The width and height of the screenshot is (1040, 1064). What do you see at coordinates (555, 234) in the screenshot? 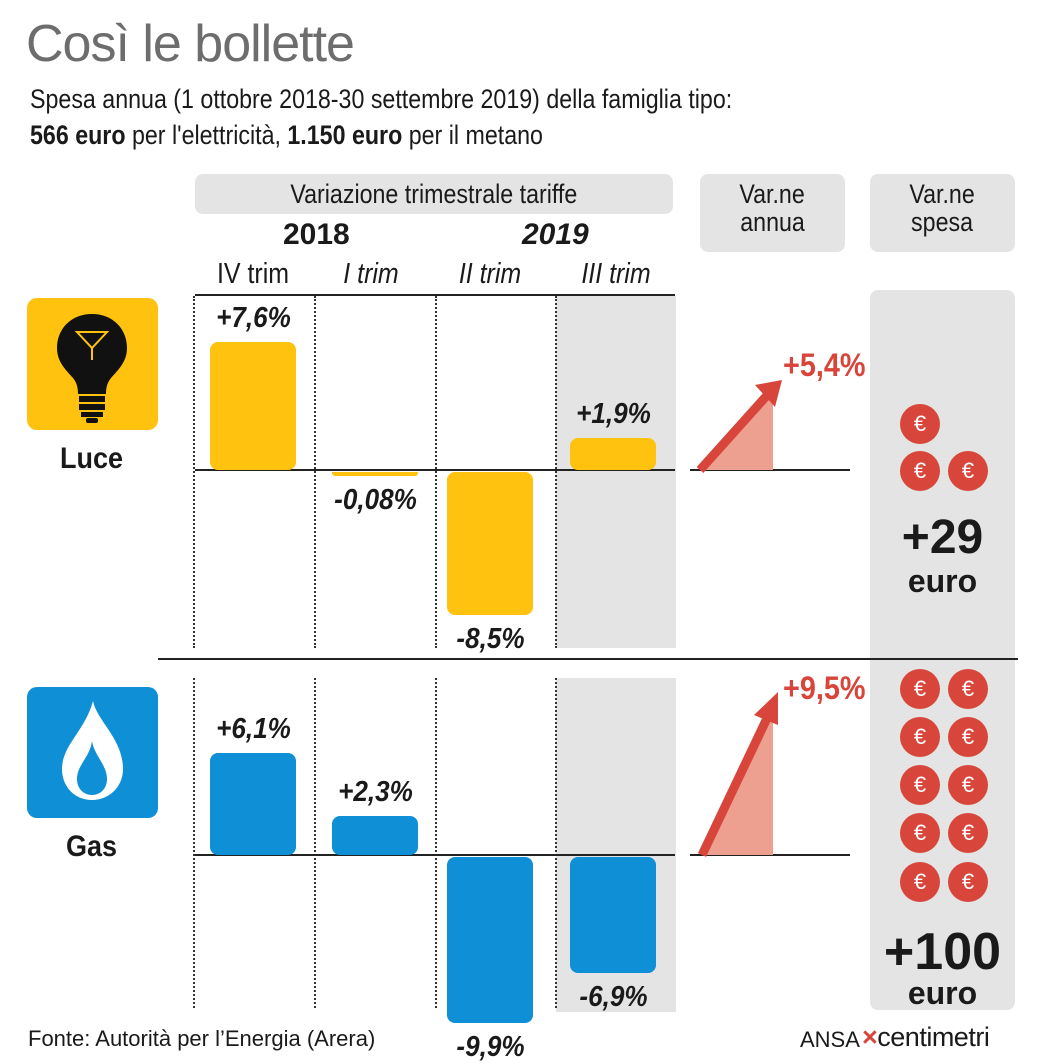
I see `year-2019: 2019` at bounding box center [555, 234].